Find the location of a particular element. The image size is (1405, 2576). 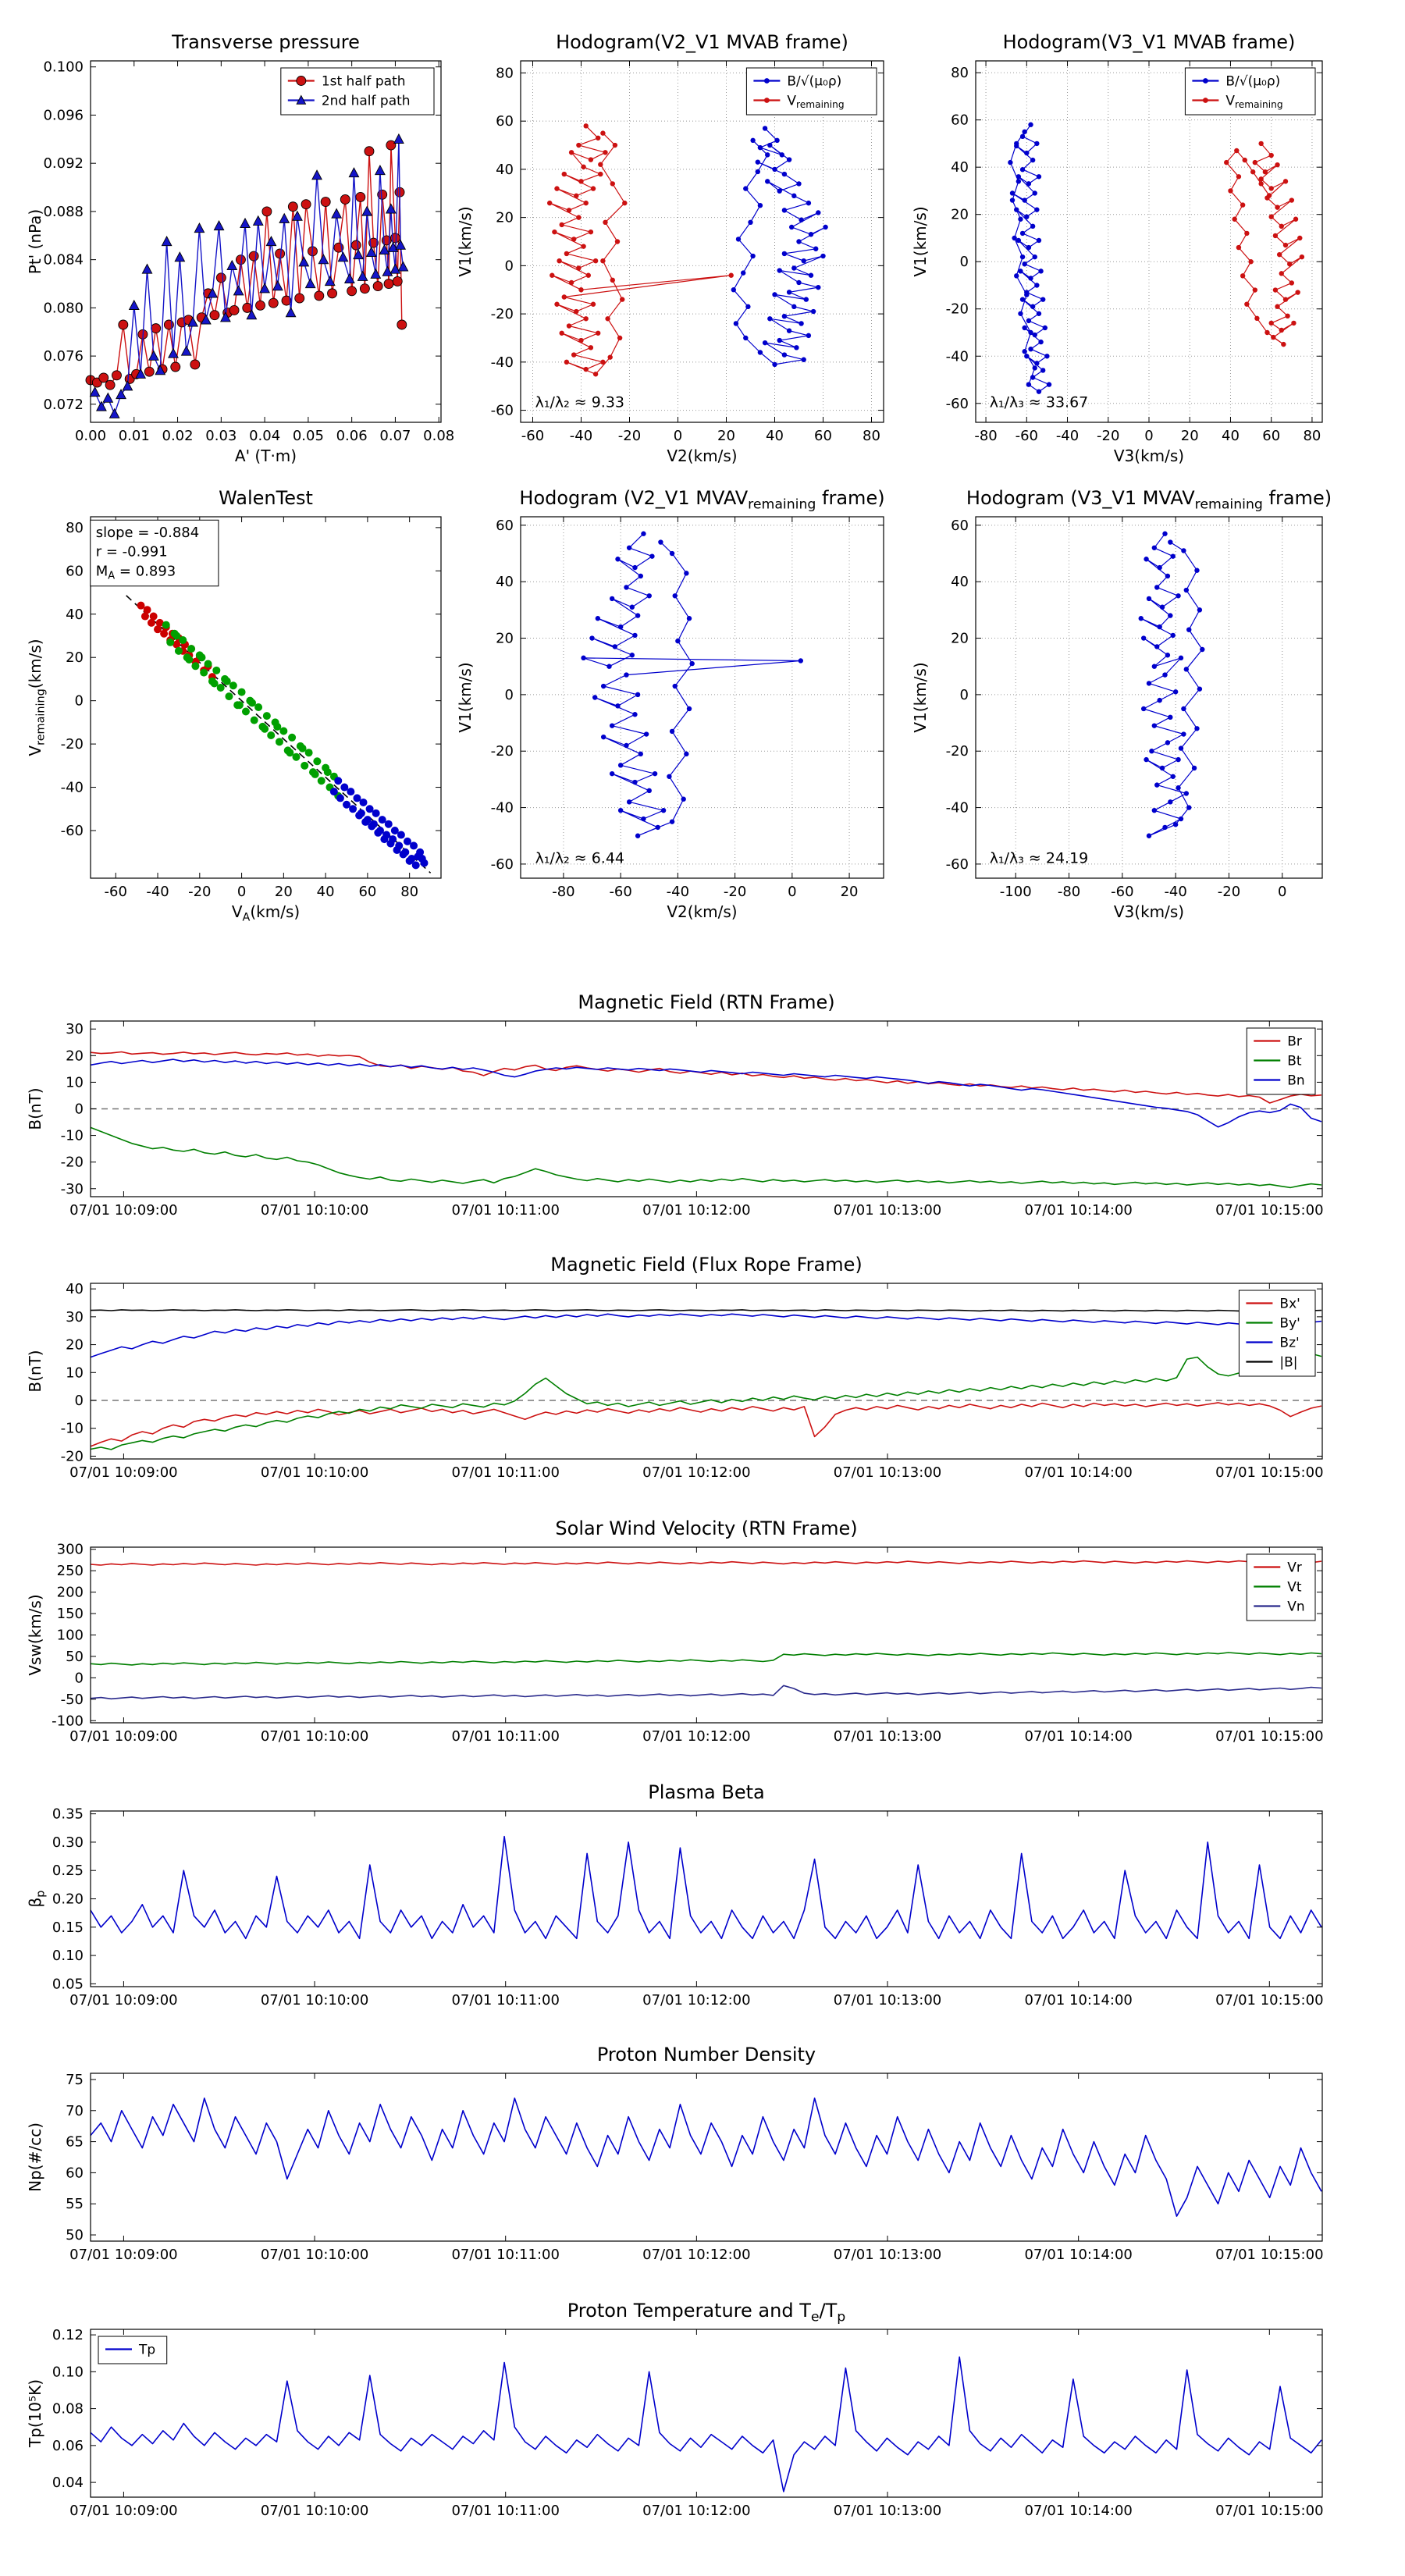

annotation-text: λ₁/λ₃ ≈ 33.67 is located at coordinates (1039, 402).